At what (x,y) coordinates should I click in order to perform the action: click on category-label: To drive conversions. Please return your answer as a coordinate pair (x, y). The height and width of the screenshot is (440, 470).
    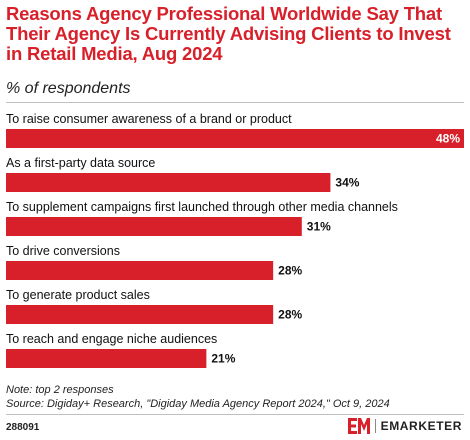
    Looking at the image, I should click on (63, 251).